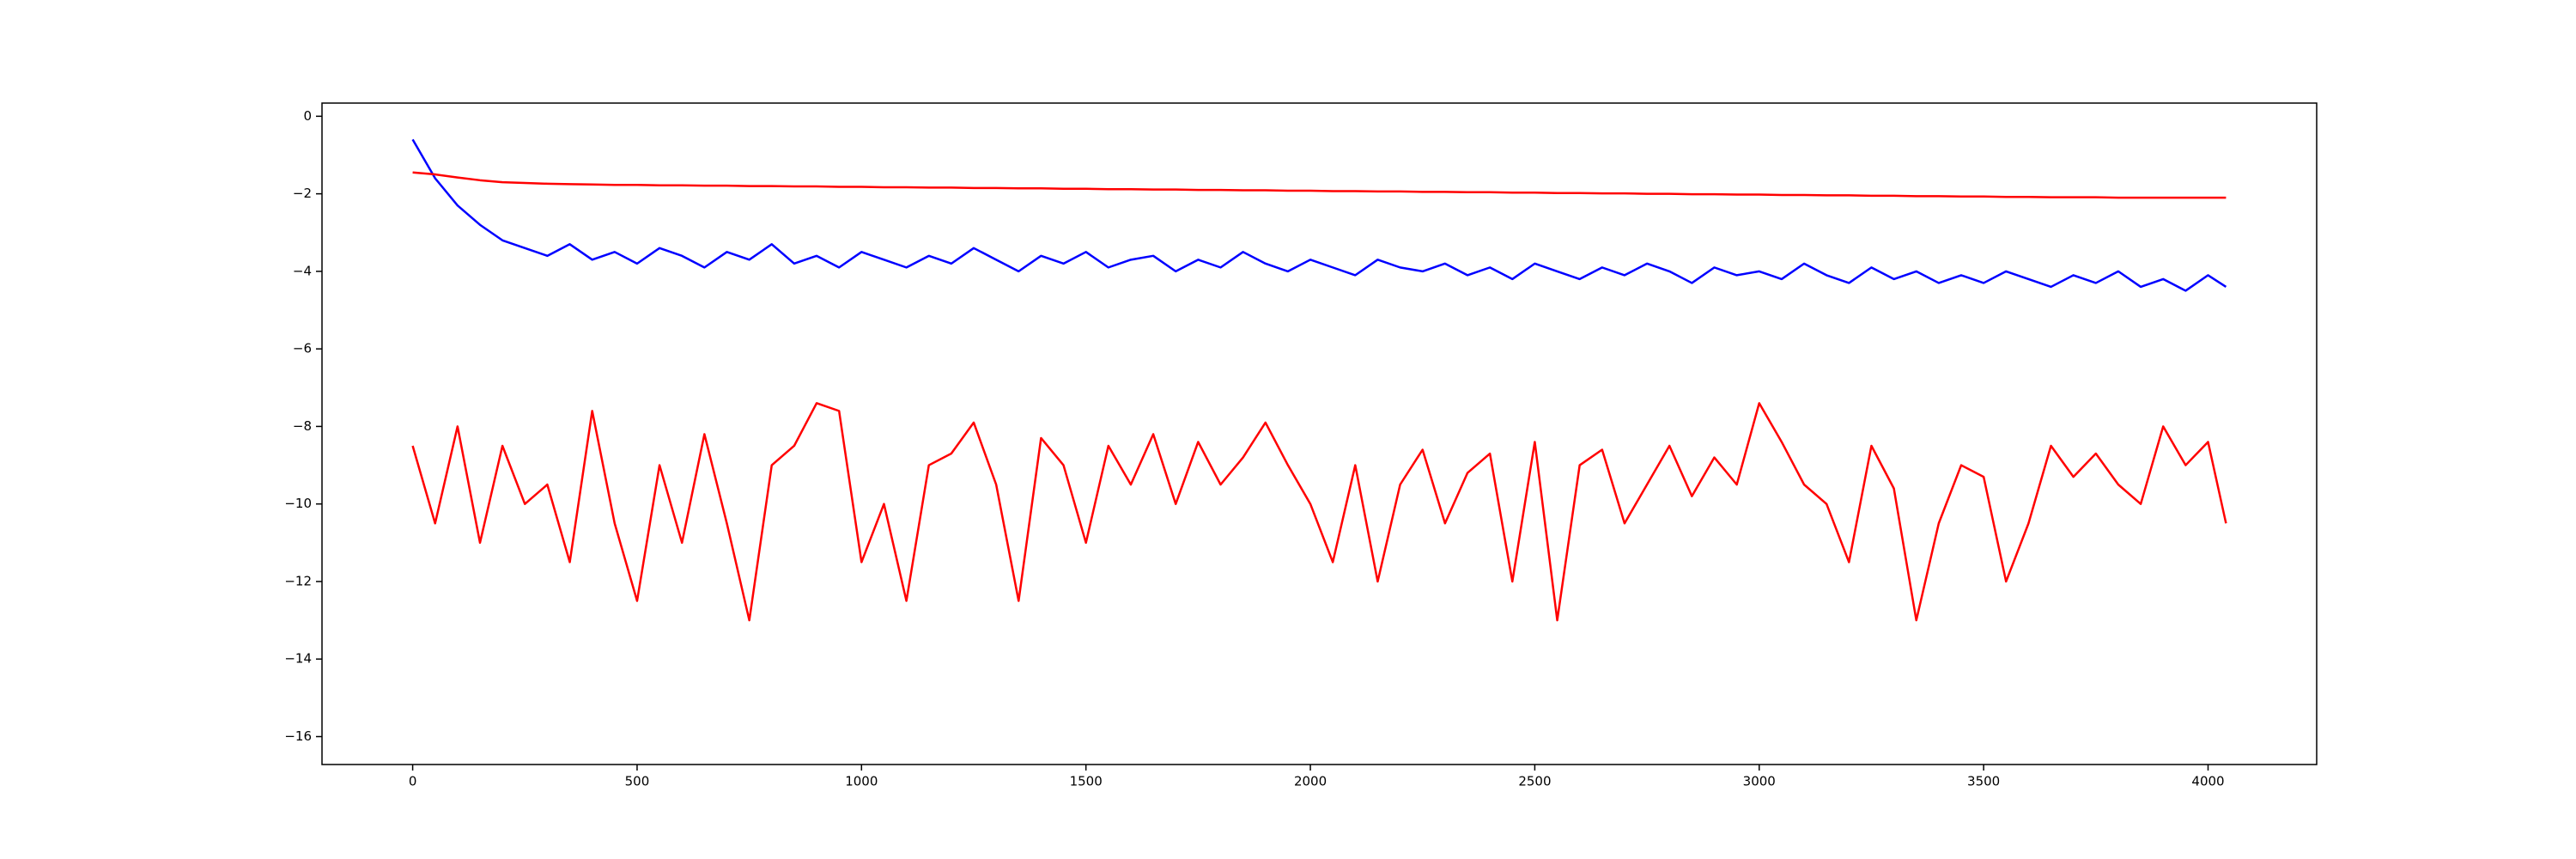  What do you see at coordinates (302, 426) in the screenshot?
I see `y-tick-label: −8` at bounding box center [302, 426].